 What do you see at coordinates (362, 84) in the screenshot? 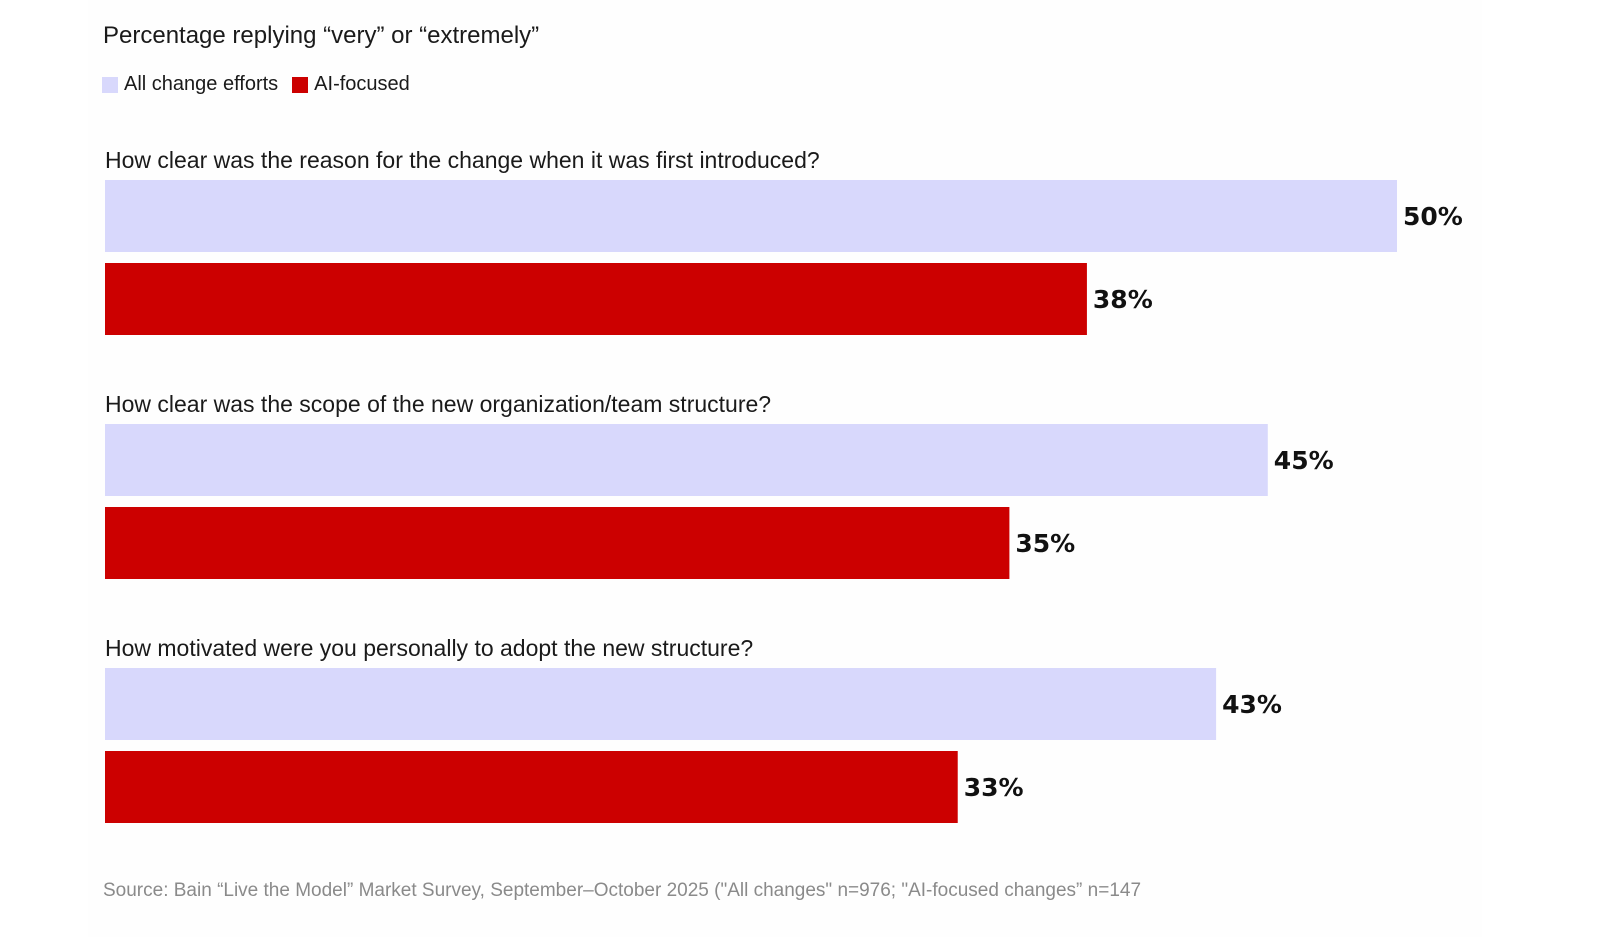
I see `legend-label-ai-focused: AI-focused` at bounding box center [362, 84].